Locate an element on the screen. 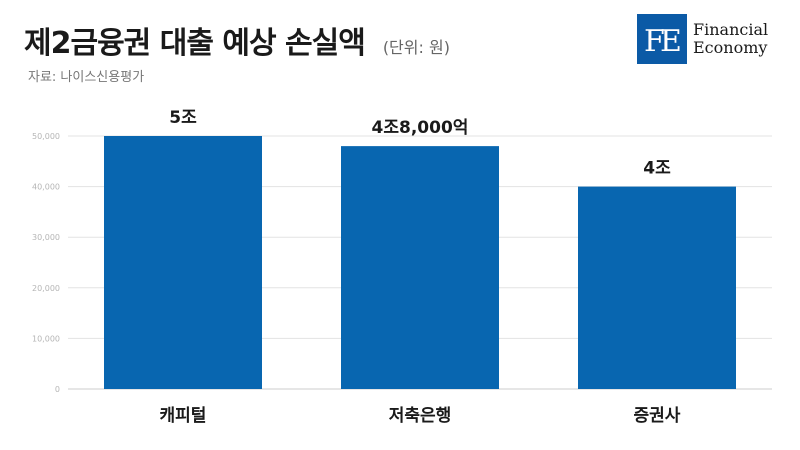 The width and height of the screenshot is (800, 450). publisher-logo: F E Financial Economy is located at coordinates (702, 39).